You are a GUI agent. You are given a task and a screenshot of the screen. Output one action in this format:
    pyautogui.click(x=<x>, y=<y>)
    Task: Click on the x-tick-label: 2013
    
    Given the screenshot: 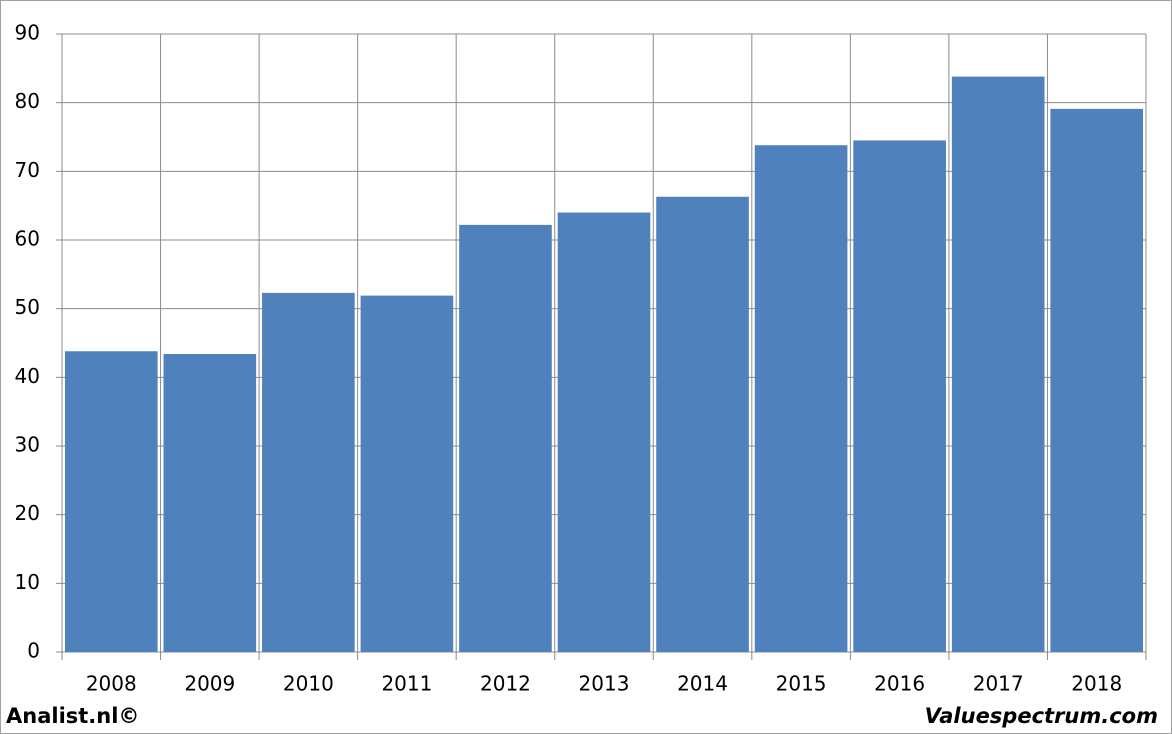 What is the action you would take?
    pyautogui.click(x=604, y=684)
    